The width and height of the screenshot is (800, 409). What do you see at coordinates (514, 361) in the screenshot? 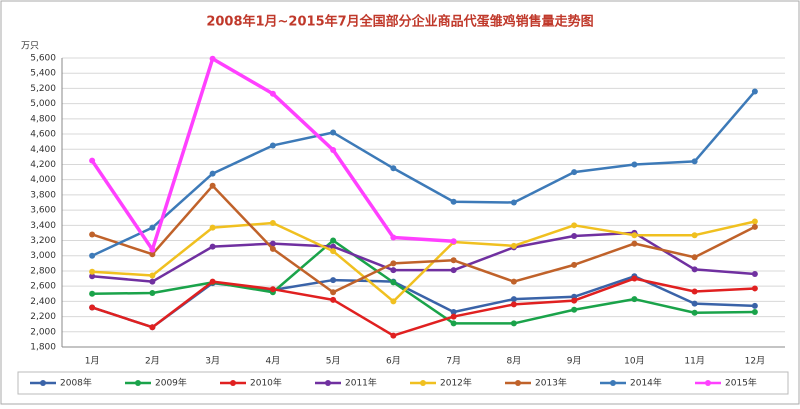
I see `x-tick-label: 8月` at bounding box center [514, 361].